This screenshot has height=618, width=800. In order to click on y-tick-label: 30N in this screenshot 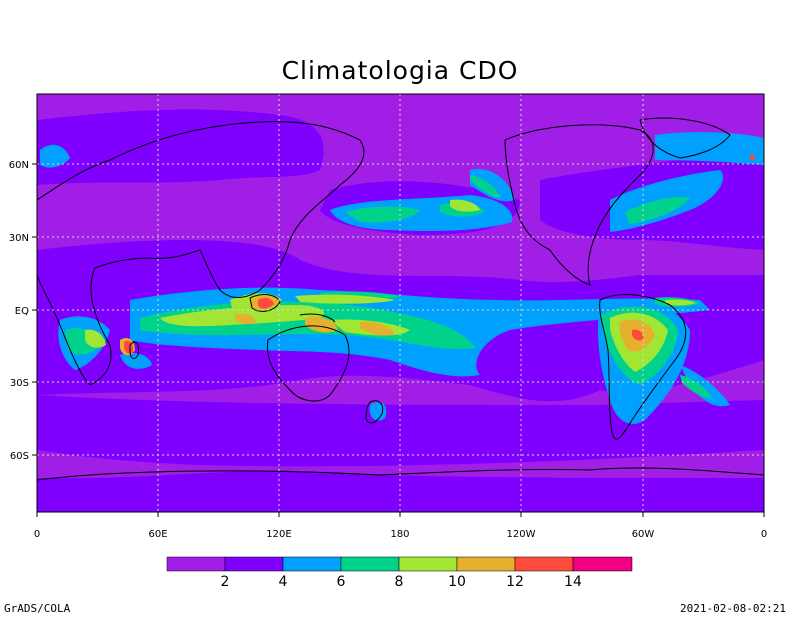, I will do `click(19, 238)`.